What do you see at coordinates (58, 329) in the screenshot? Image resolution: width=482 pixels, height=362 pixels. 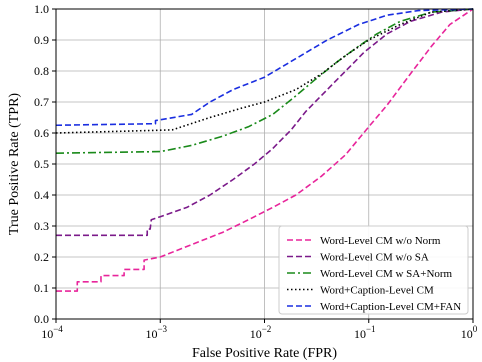 I see `x-tick-exponent: −4` at bounding box center [58, 329].